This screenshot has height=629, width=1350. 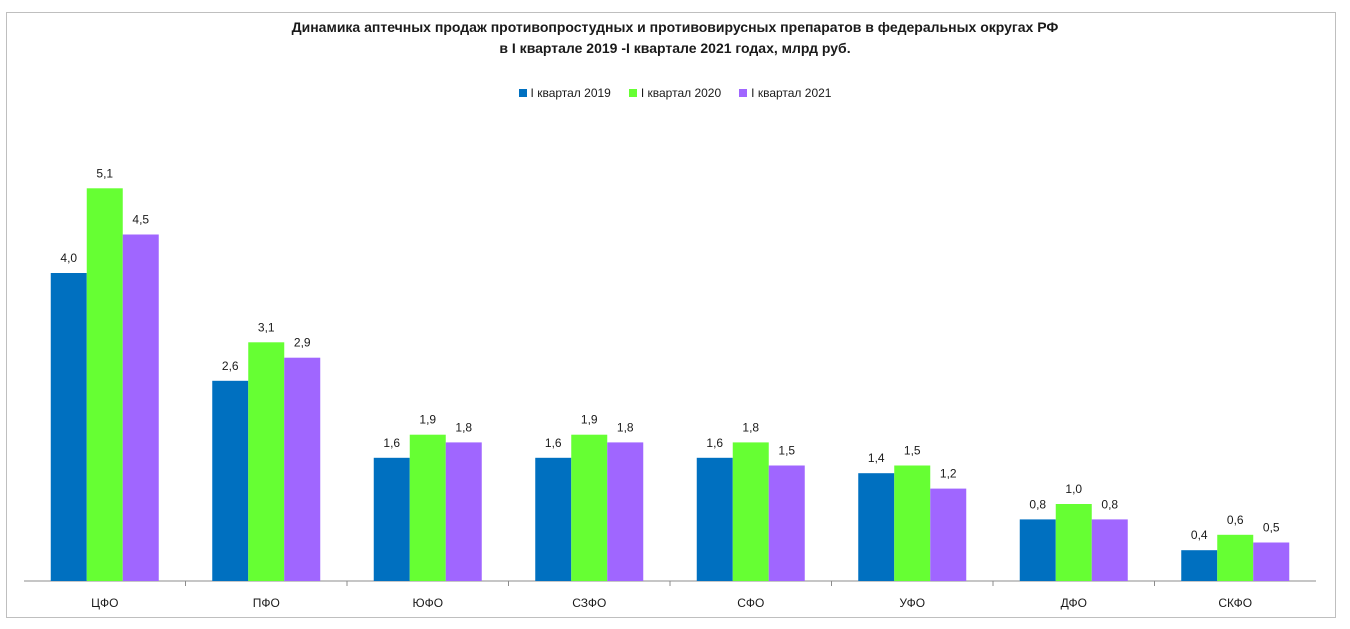 What do you see at coordinates (391, 519) in the screenshot?
I see `bar-ЮФО-0` at bounding box center [391, 519].